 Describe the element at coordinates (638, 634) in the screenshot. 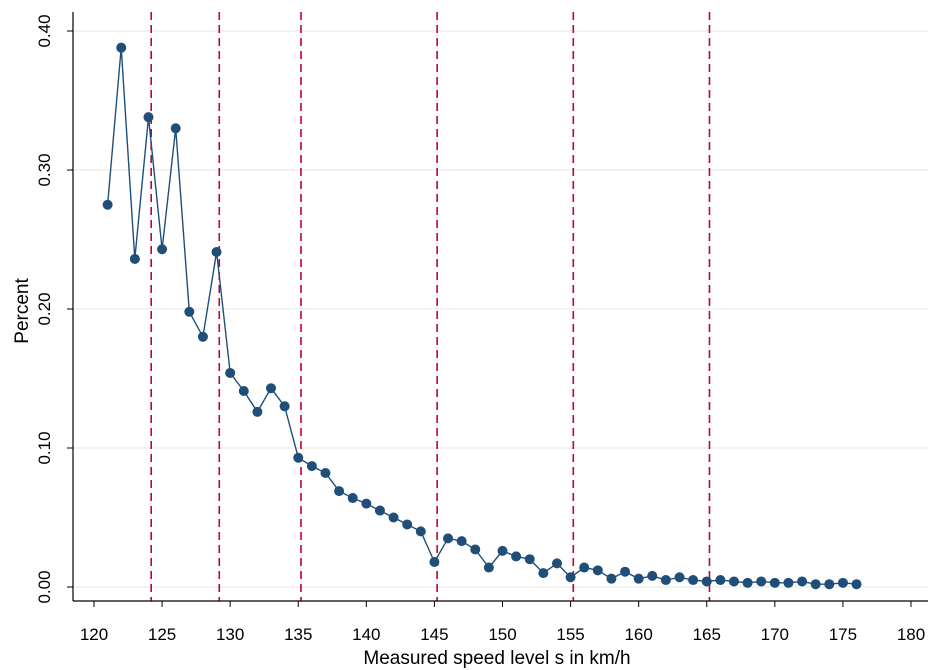

I see `x-tick-label: 160` at that location.